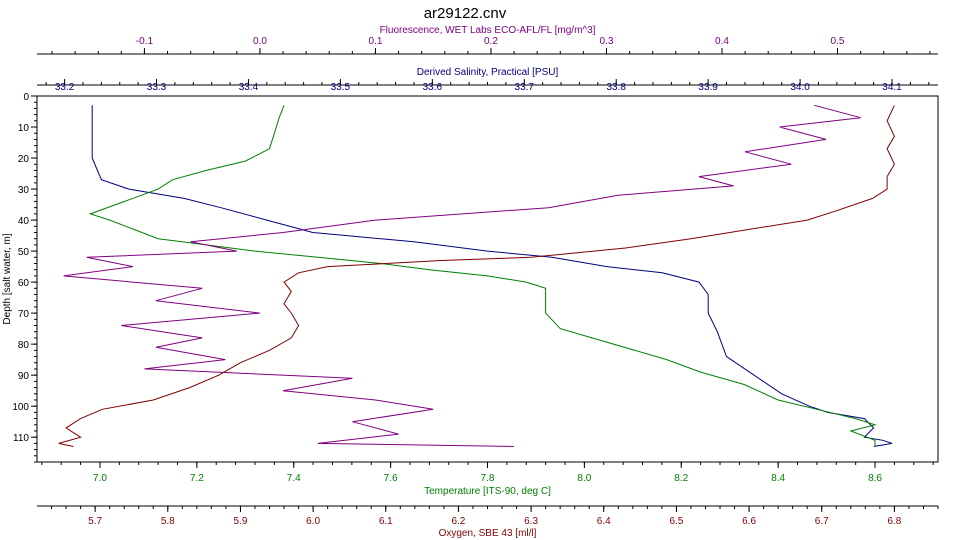  Describe the element at coordinates (800, 86) in the screenshot. I see `salinity-tick: 34.0` at that location.